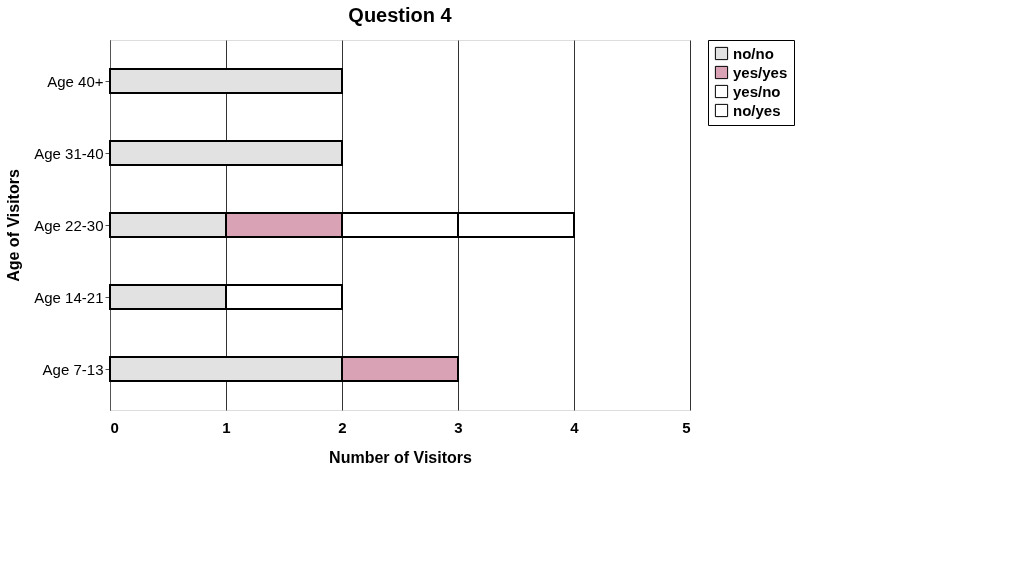 The image size is (1015, 582). I want to click on y-tick-label: Age 31-40, so click(69, 153).